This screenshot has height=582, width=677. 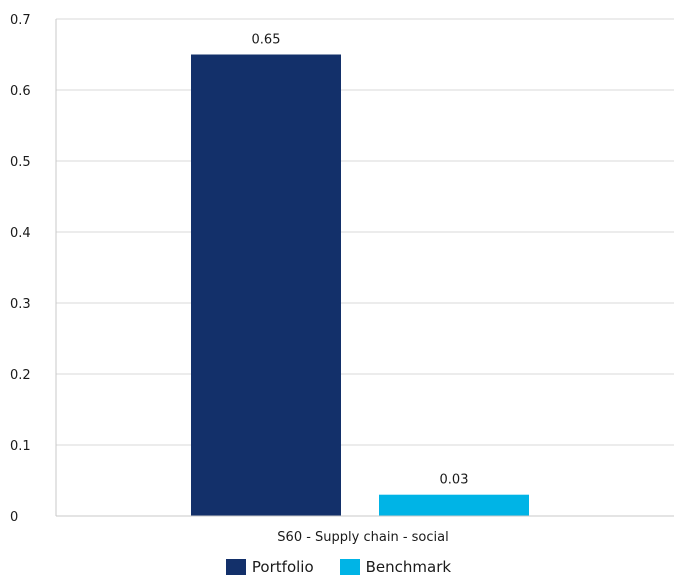 I want to click on legend: Portfolio Benchmark, so click(x=338, y=567).